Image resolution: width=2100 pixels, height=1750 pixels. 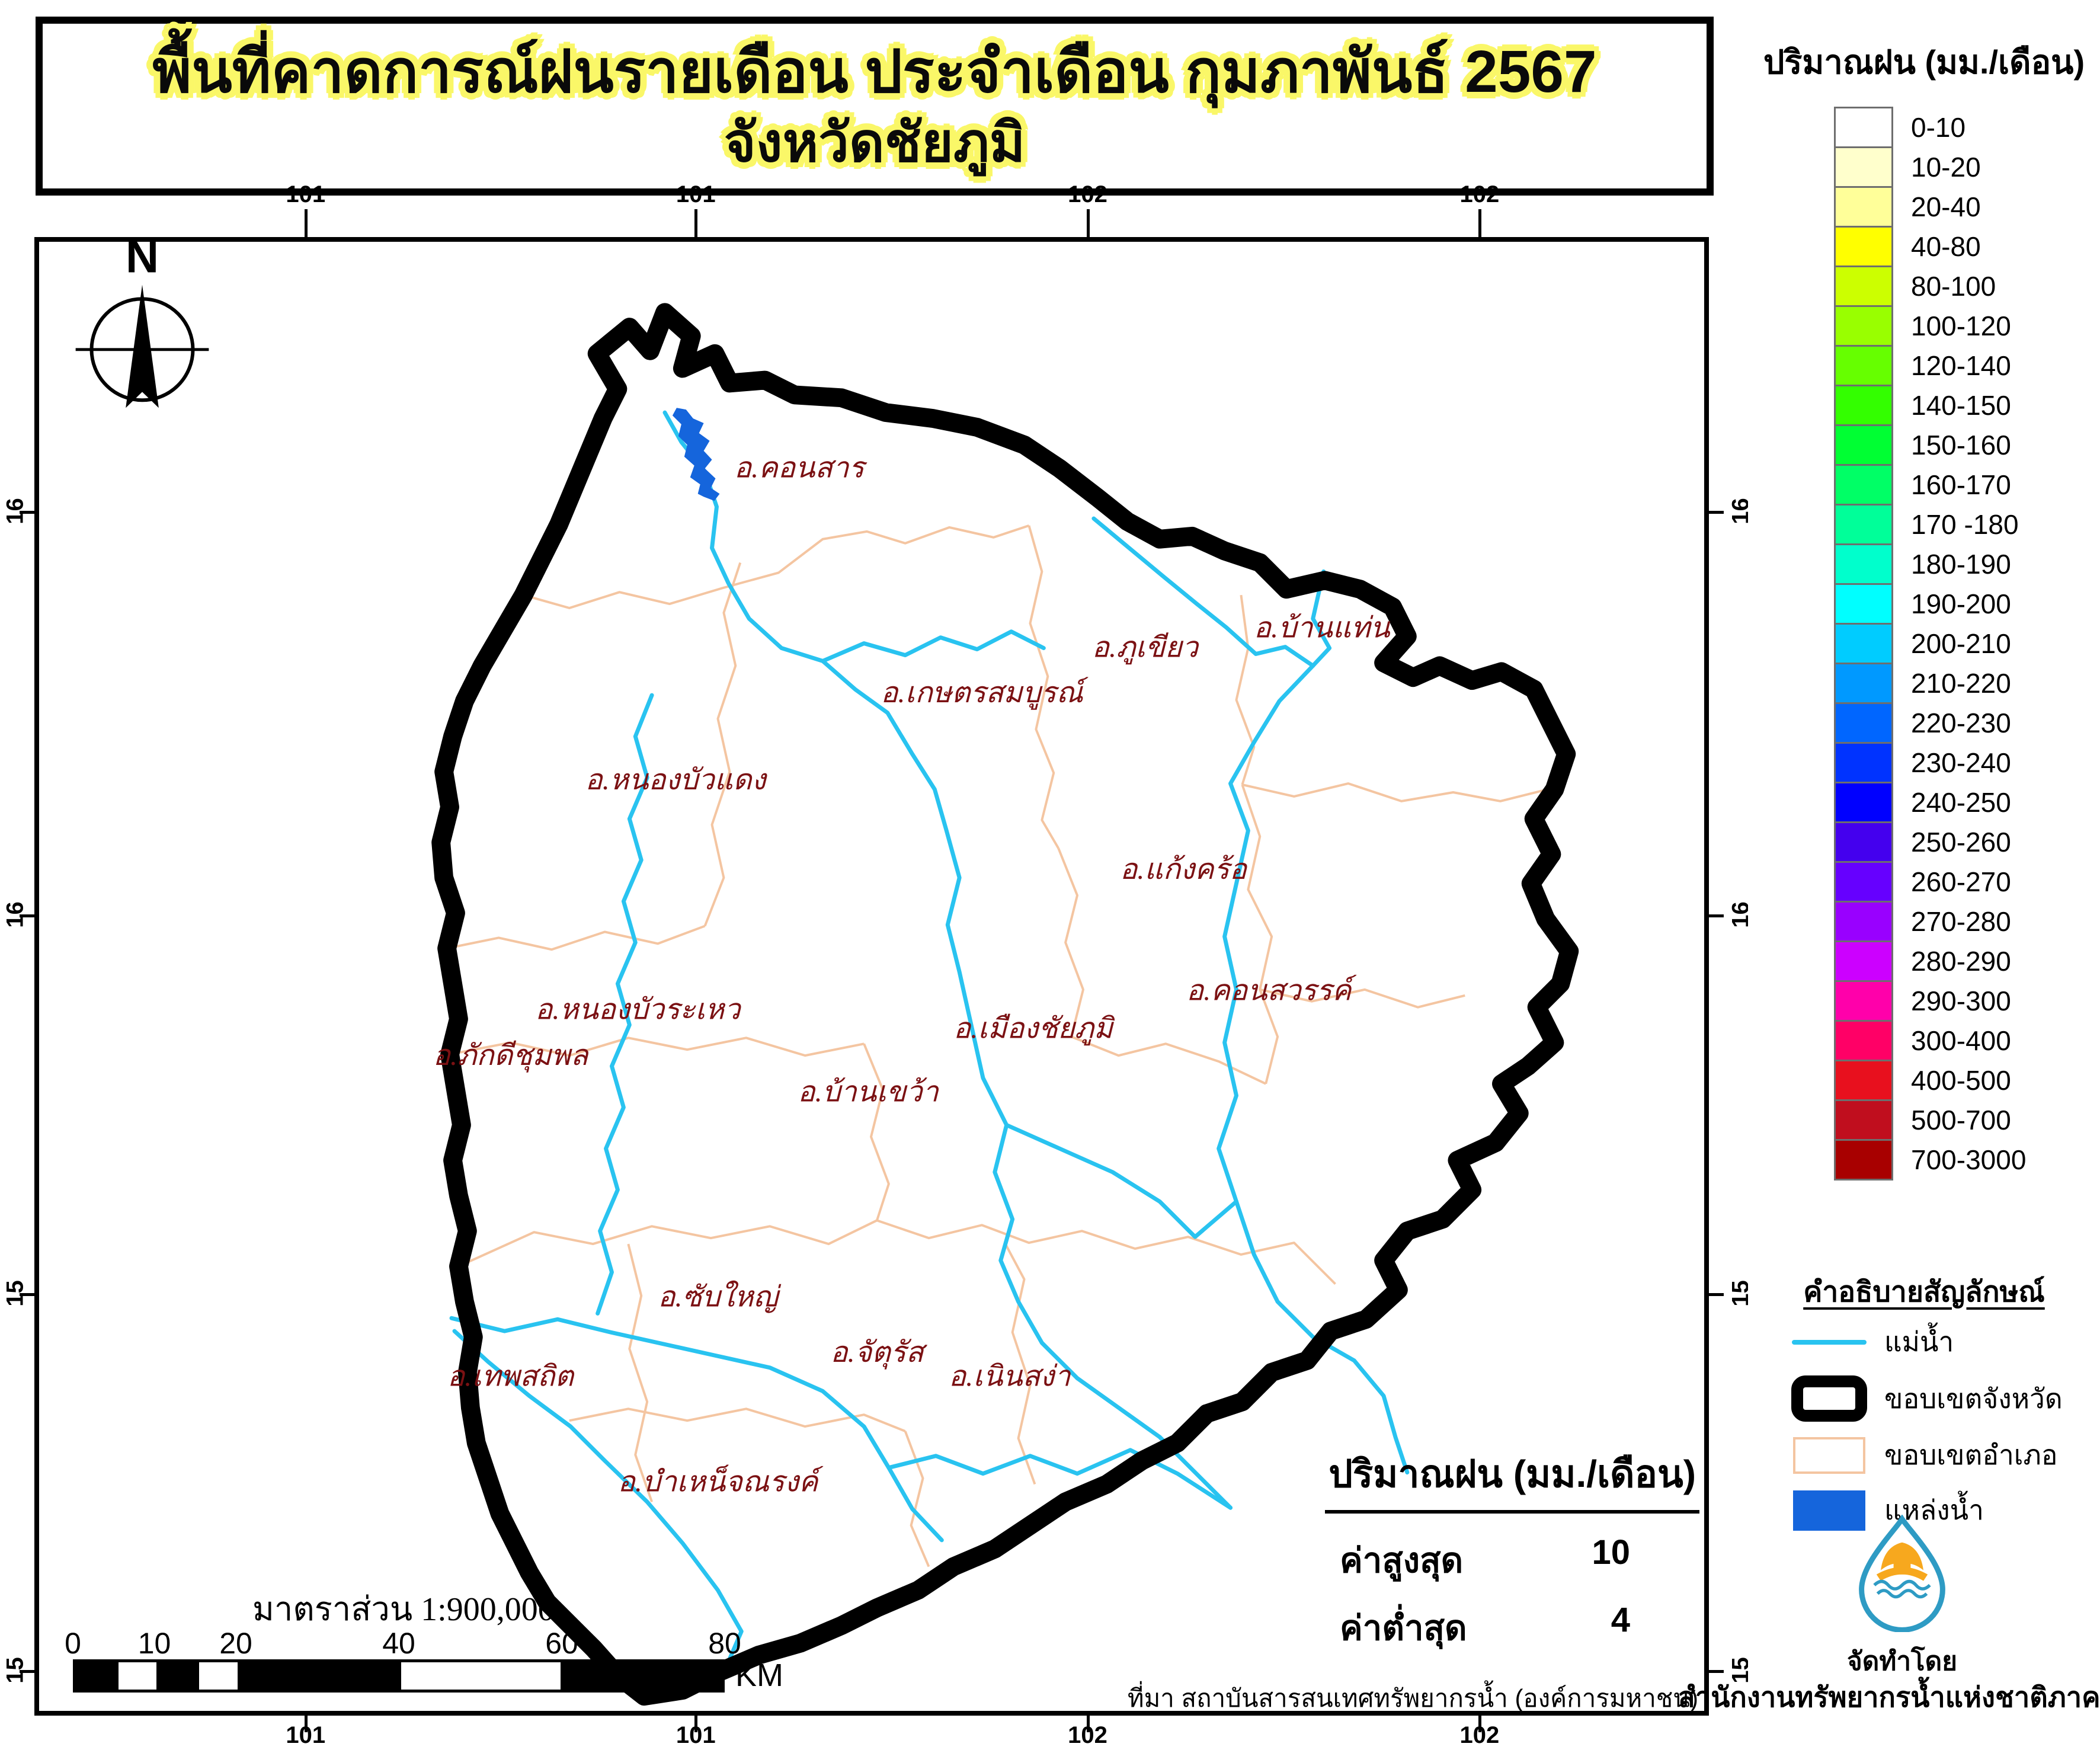 I want to click on rain-class-row: 20-40, so click(x=1930, y=207).